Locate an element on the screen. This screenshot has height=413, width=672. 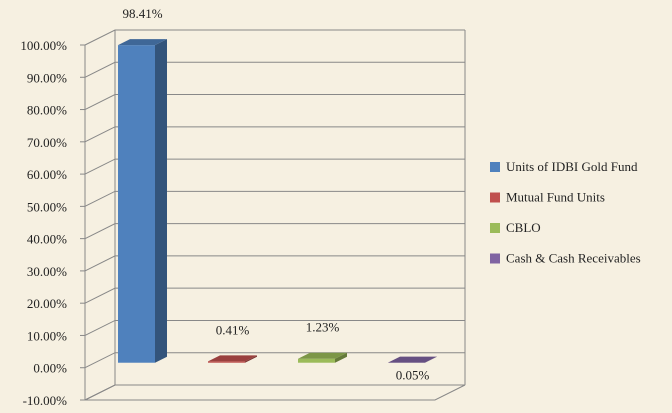
value-label: 98.41% is located at coordinates (142, 13).